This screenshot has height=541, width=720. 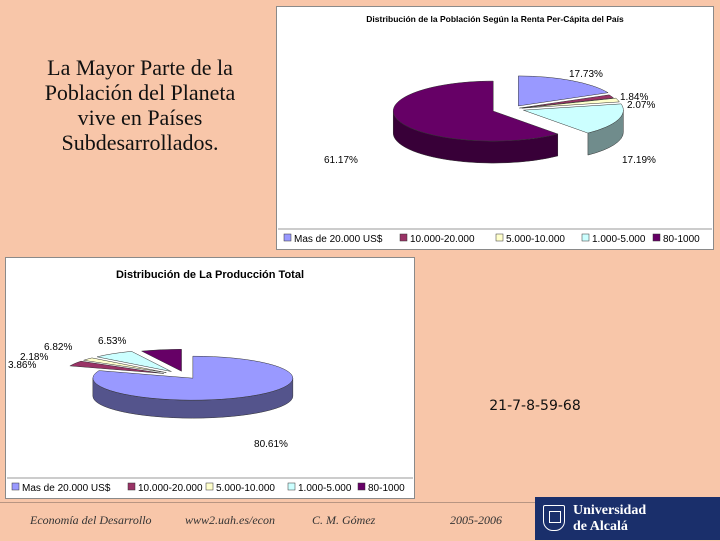 What do you see at coordinates (554, 518) in the screenshot?
I see `crest-icon` at bounding box center [554, 518].